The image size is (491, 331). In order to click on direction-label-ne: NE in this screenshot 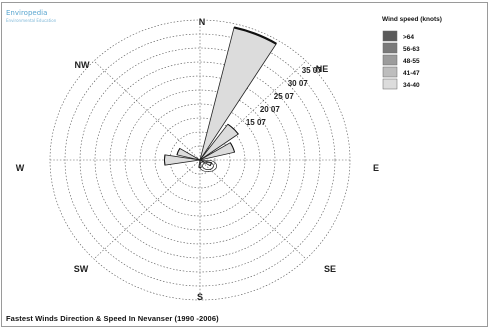, I will do `click(322, 69)`.